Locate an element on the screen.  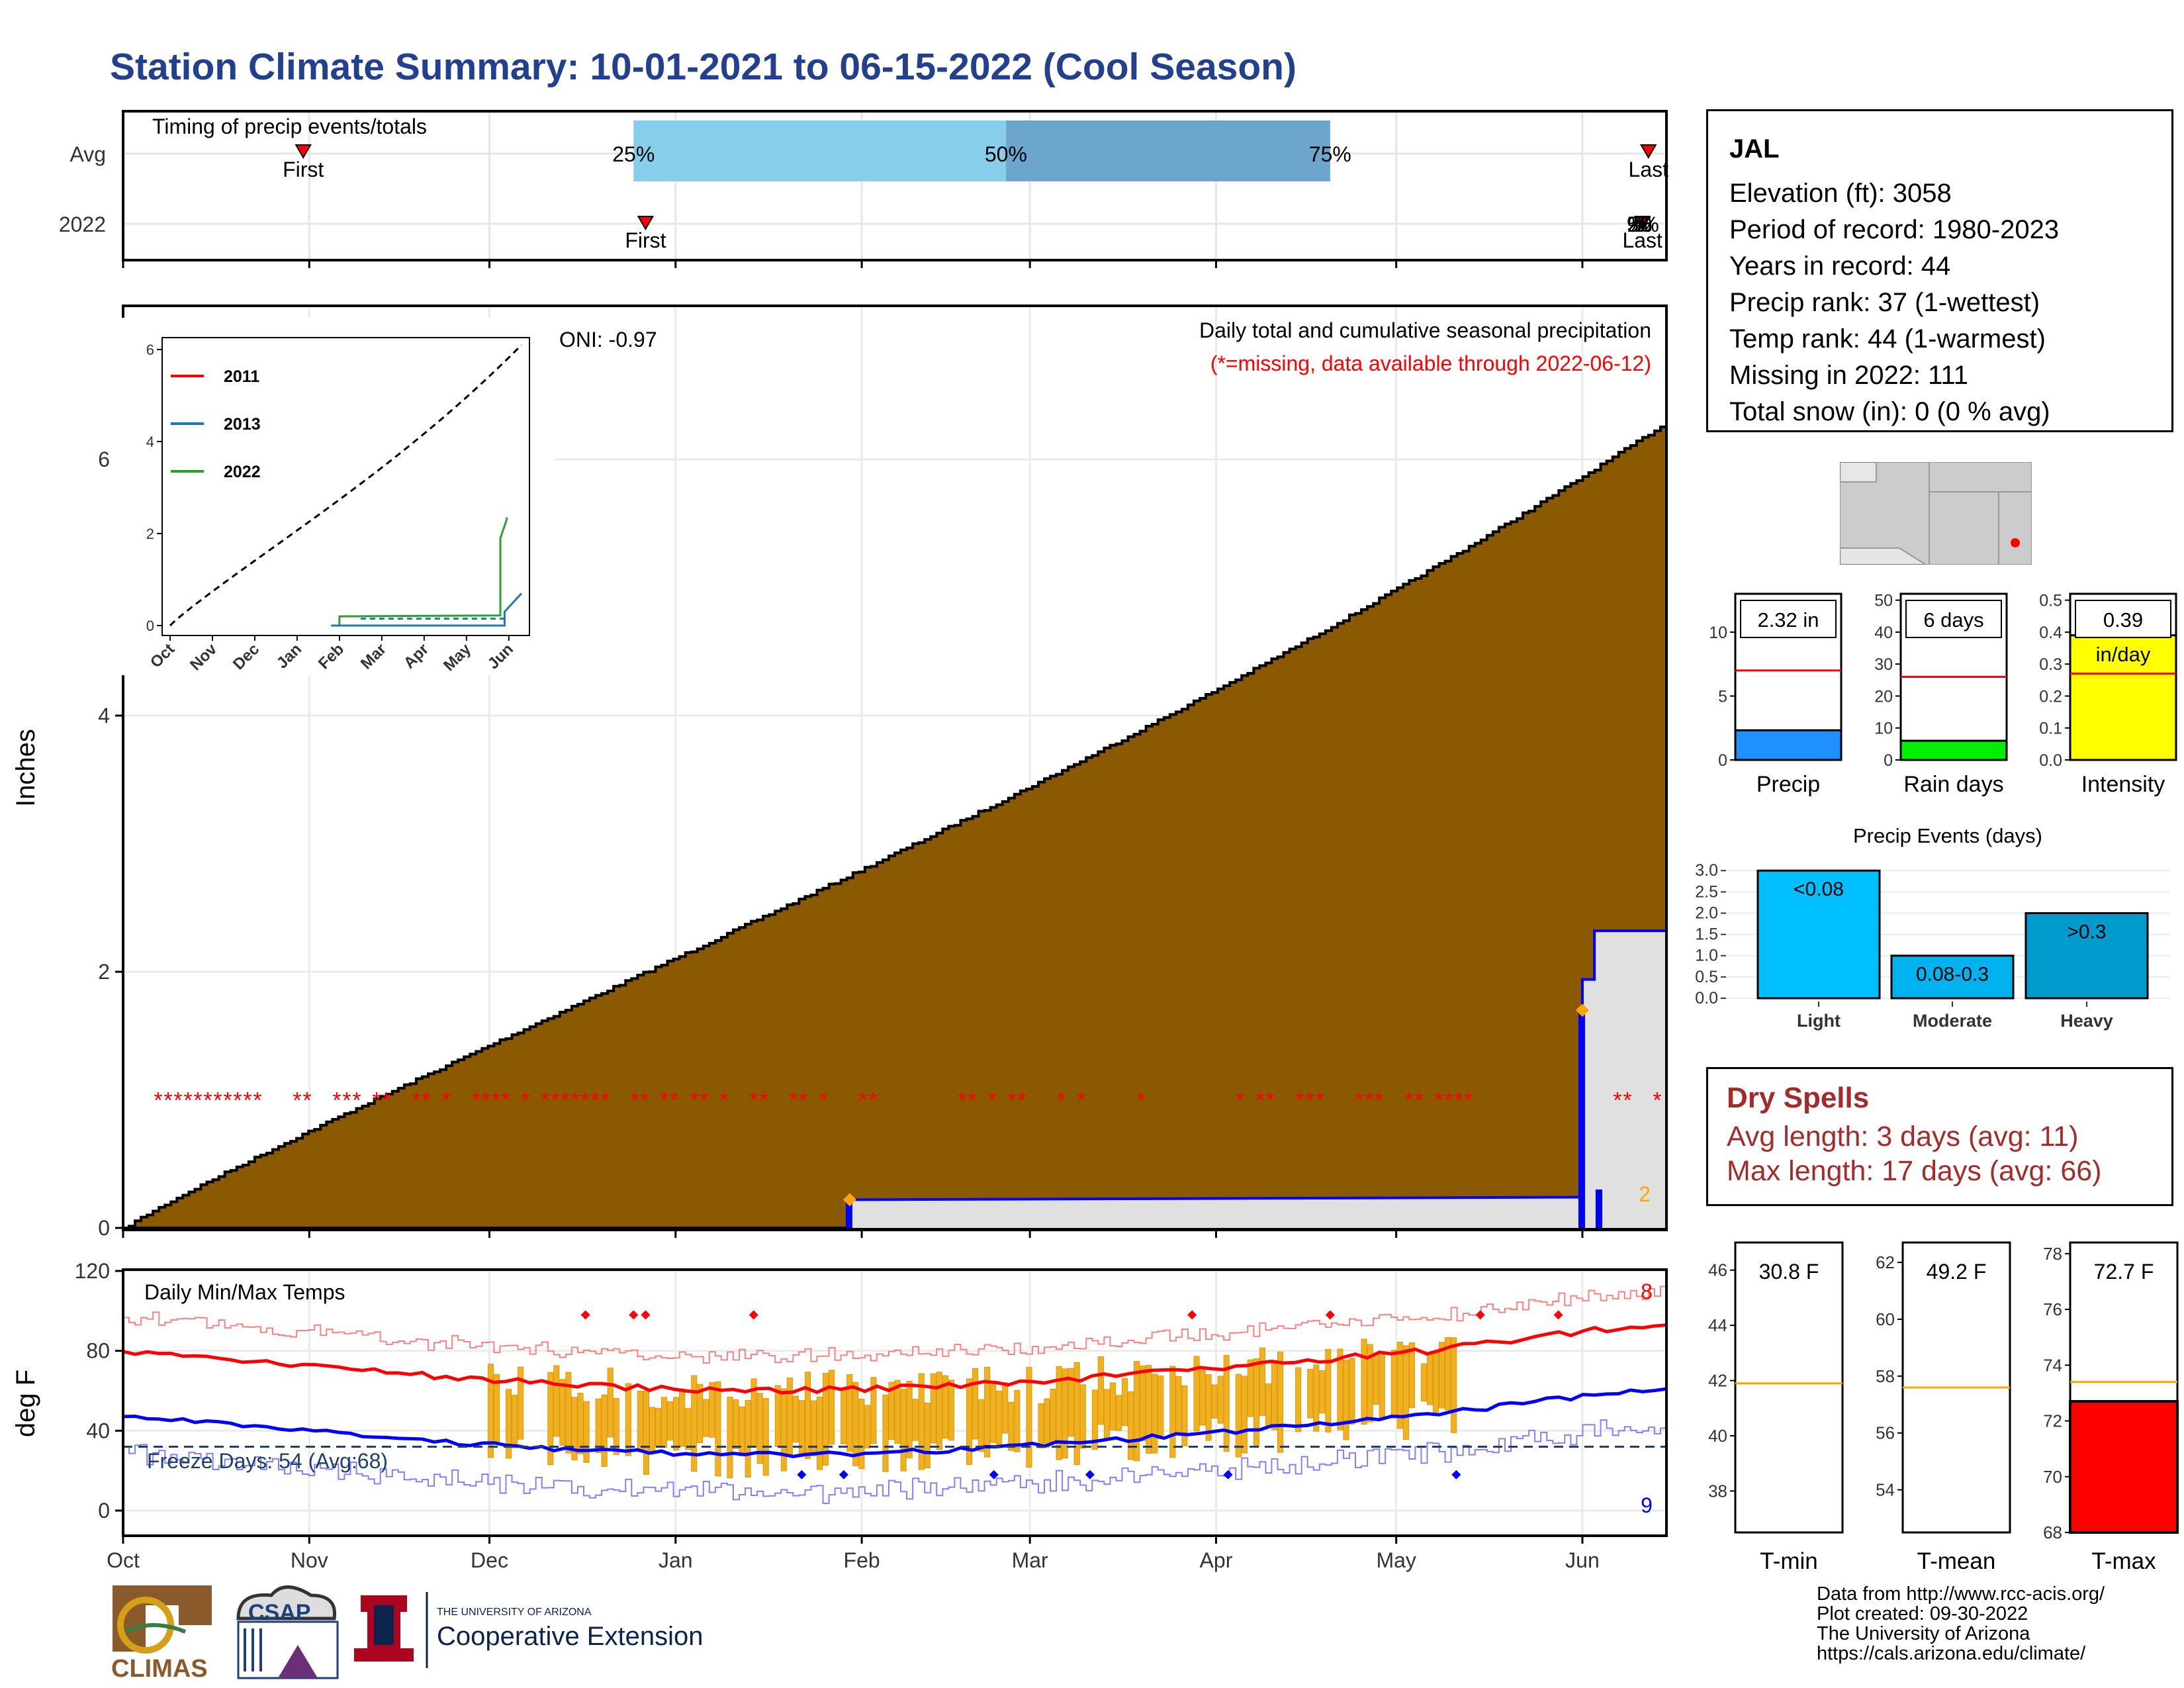
legend-label: 2022 is located at coordinates (242, 472).